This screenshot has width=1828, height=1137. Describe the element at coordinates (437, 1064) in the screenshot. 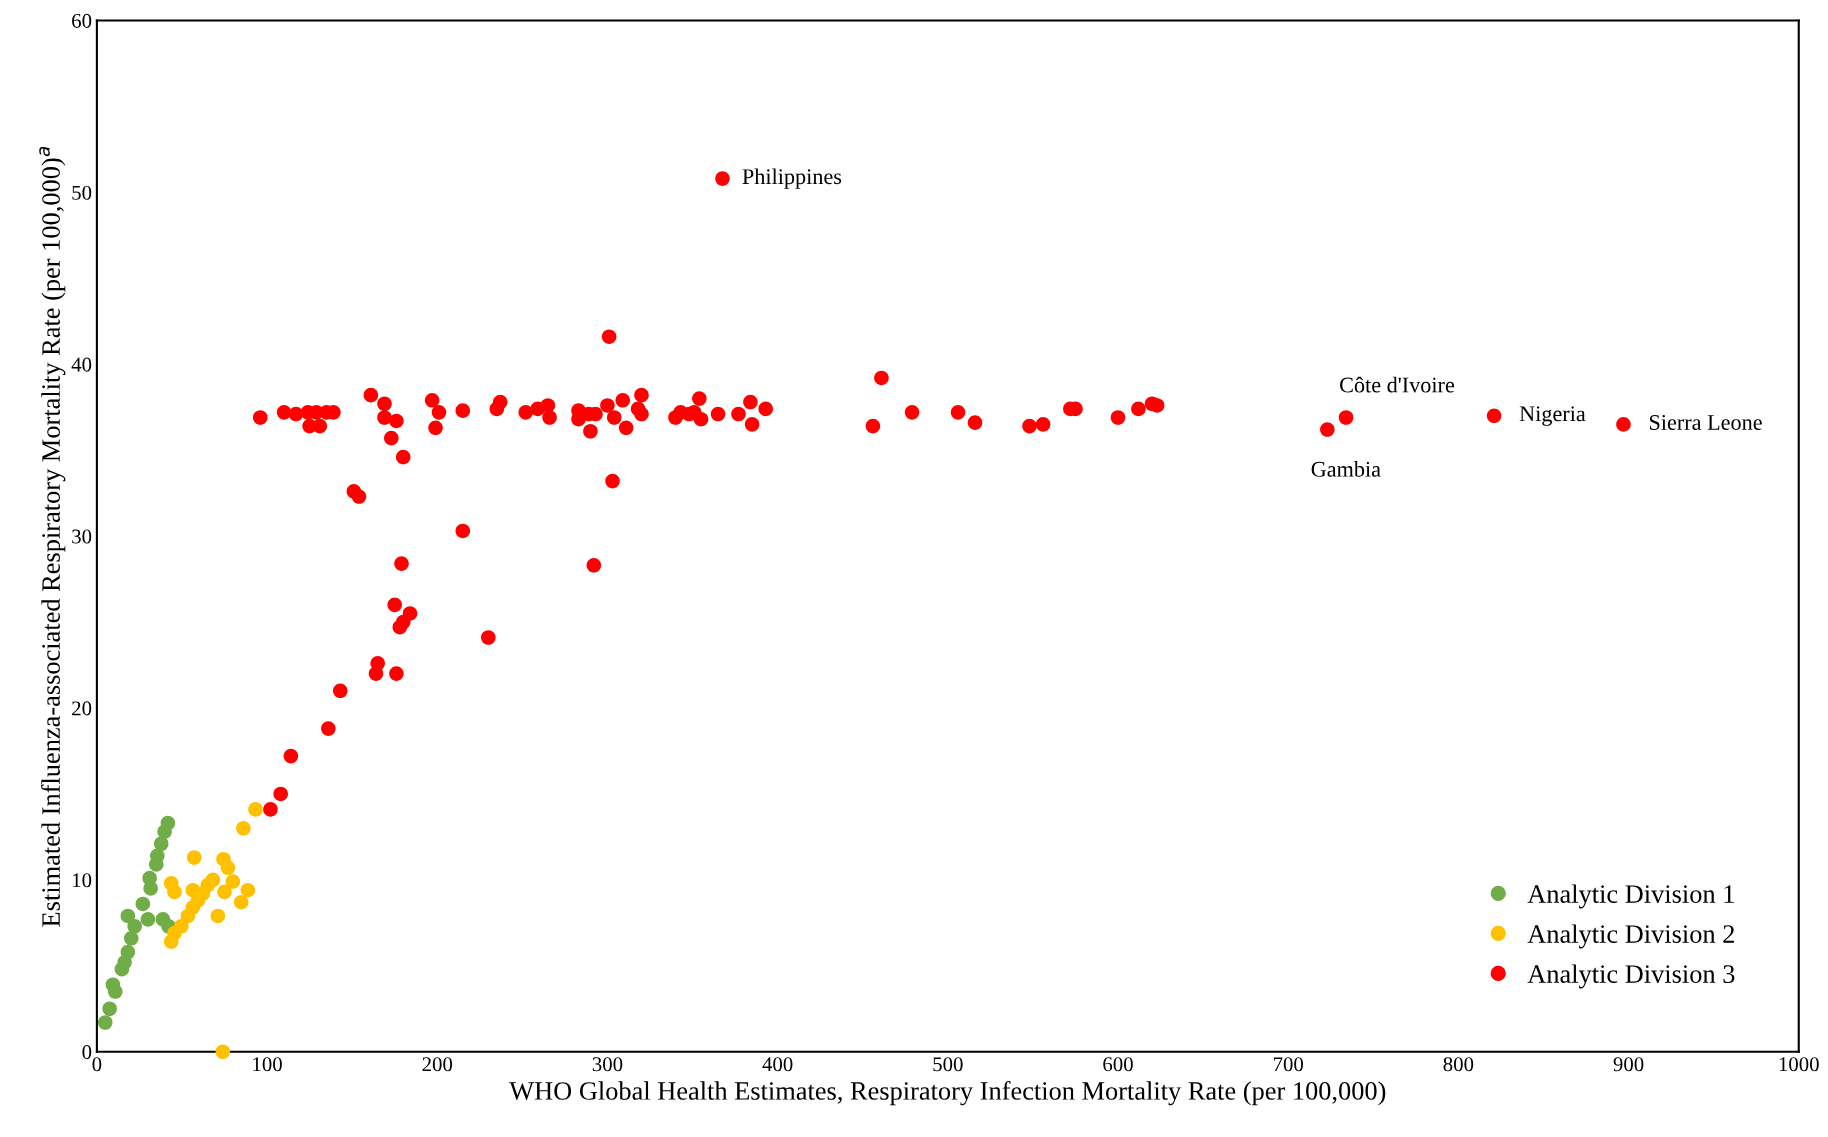

I see `x-tick-label: 200` at that location.